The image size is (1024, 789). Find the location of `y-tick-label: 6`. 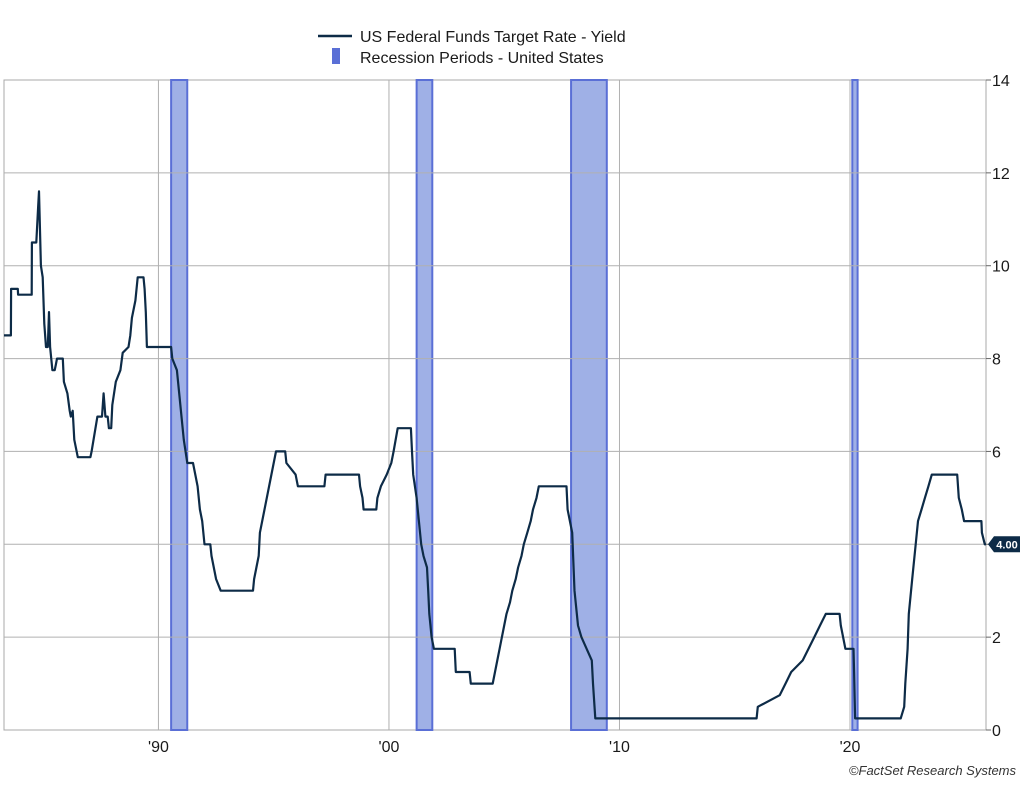

y-tick-label: 6 is located at coordinates (996, 452).